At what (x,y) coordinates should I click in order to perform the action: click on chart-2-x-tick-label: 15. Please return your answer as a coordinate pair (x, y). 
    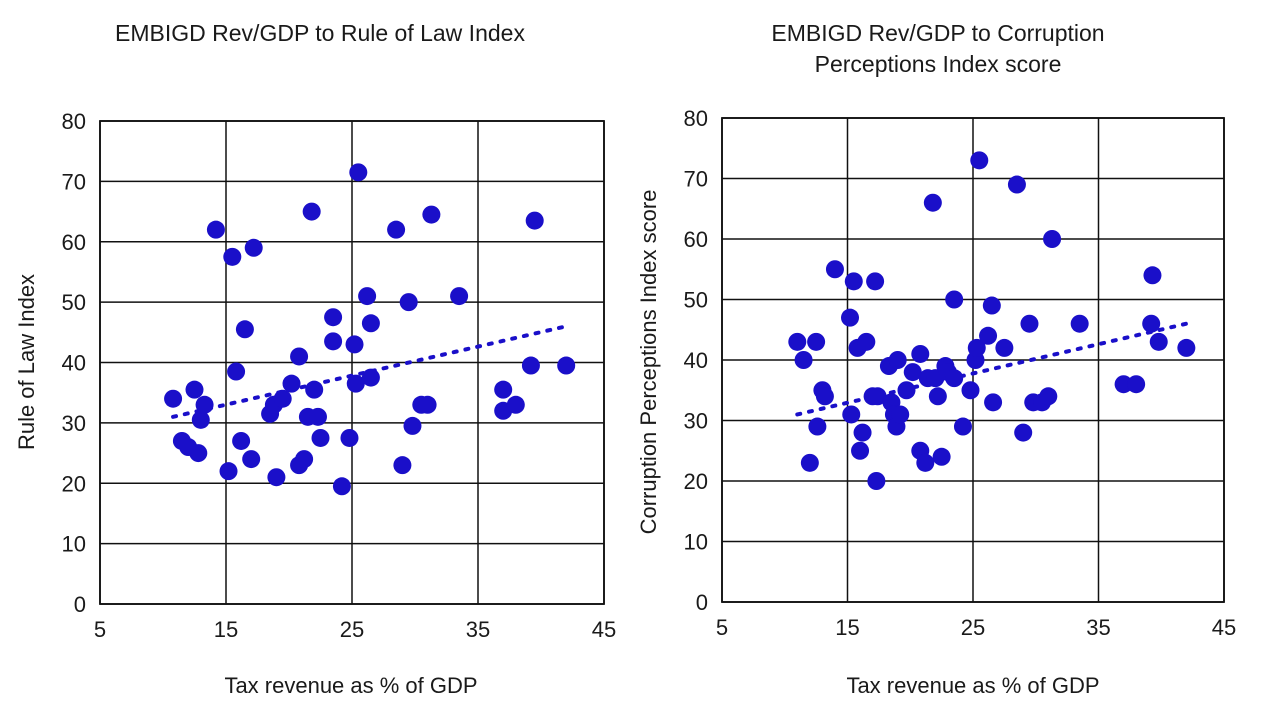
    Looking at the image, I should click on (847, 627).